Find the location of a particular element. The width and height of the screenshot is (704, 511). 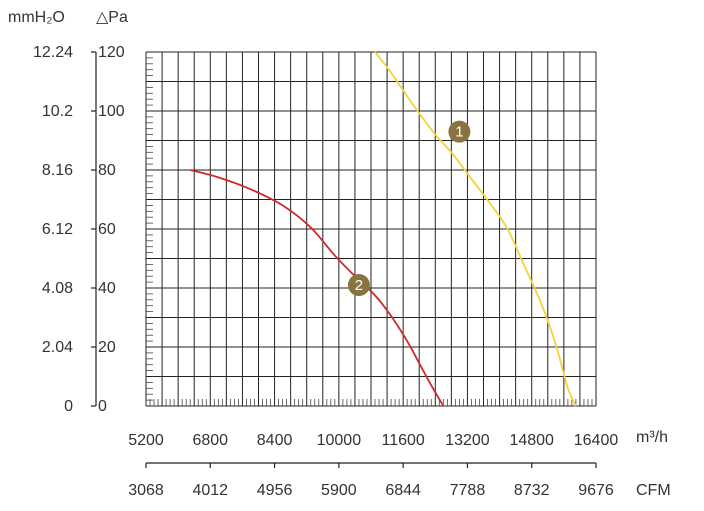

y-tick-label-pa: 80 is located at coordinates (107, 170).